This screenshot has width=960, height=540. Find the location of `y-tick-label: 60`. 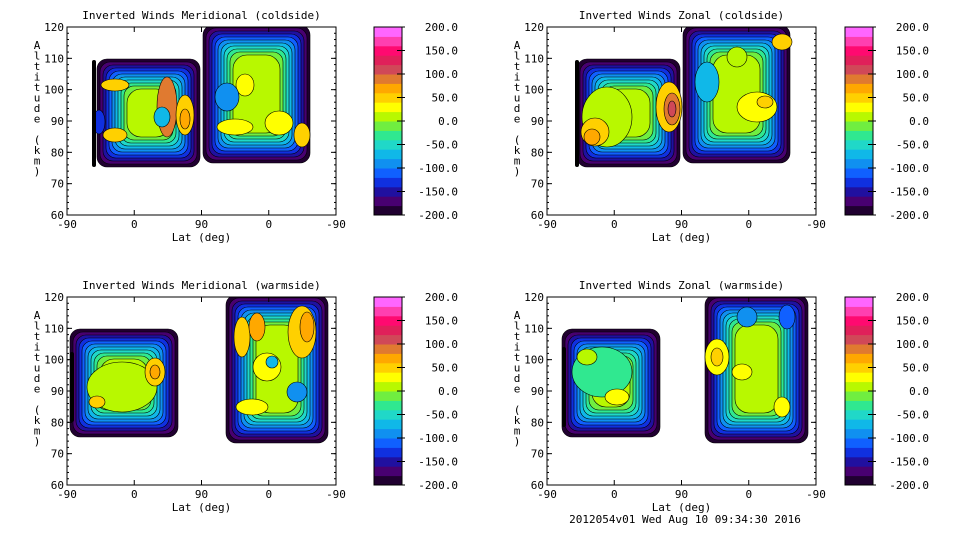

y-tick-label: 60 is located at coordinates (537, 215).